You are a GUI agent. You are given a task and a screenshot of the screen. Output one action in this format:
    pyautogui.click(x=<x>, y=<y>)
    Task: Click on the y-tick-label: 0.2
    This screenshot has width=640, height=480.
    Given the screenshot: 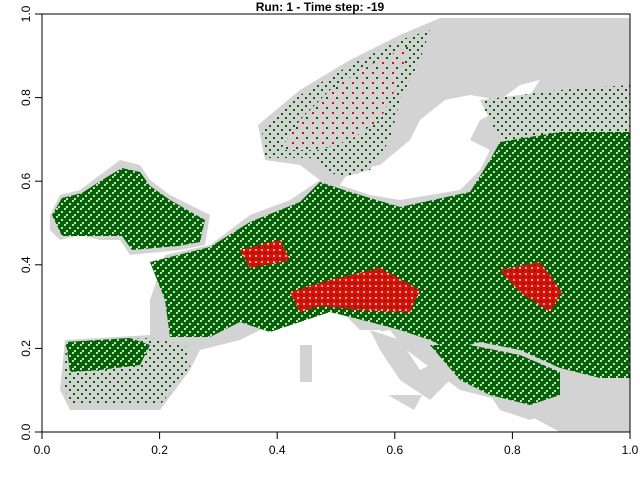 What is the action you would take?
    pyautogui.click(x=26, y=348)
    